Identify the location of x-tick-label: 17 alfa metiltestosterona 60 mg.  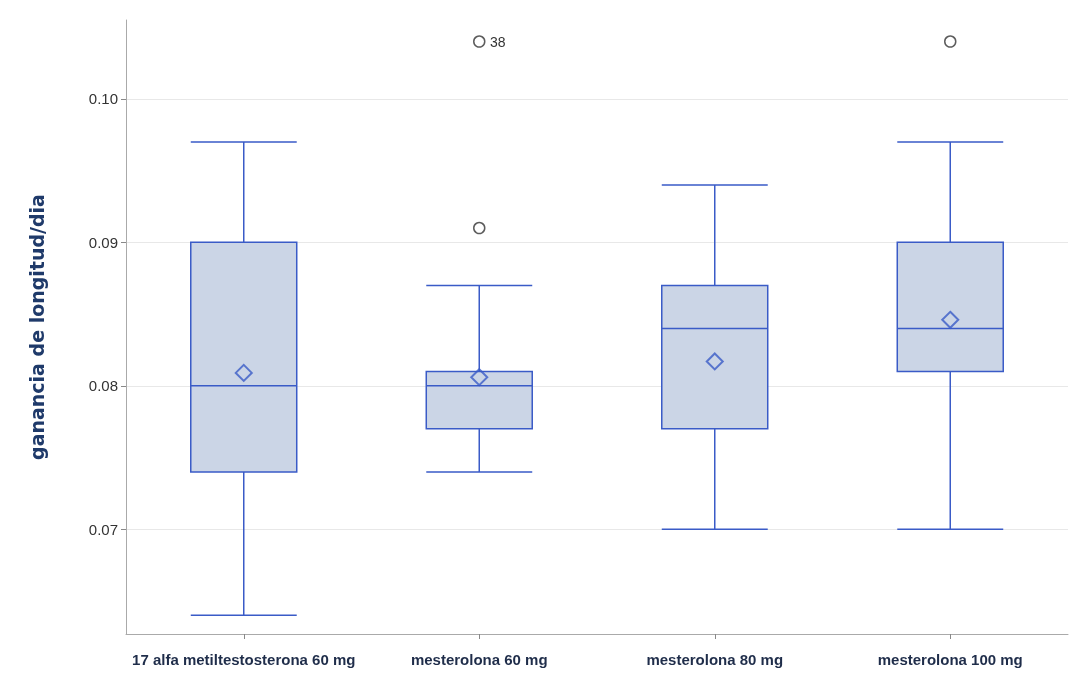
(244, 659).